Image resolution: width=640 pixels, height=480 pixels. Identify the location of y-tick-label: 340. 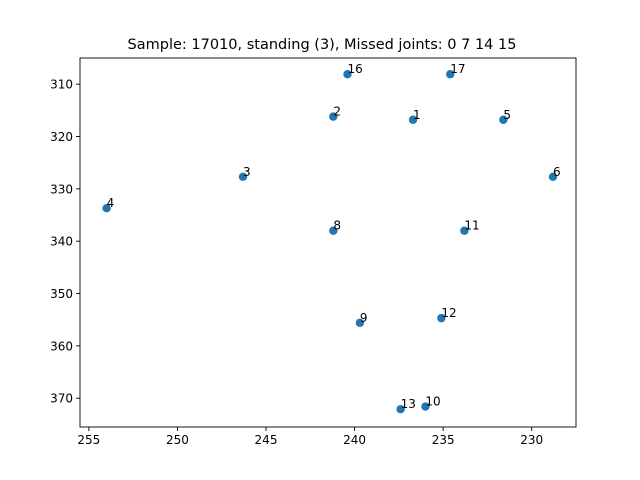
(61, 242).